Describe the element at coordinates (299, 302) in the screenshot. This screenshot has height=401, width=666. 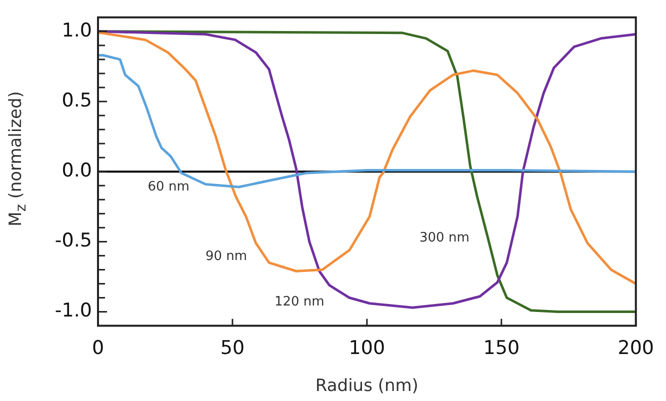
I see `series-label: 120 nm` at that location.